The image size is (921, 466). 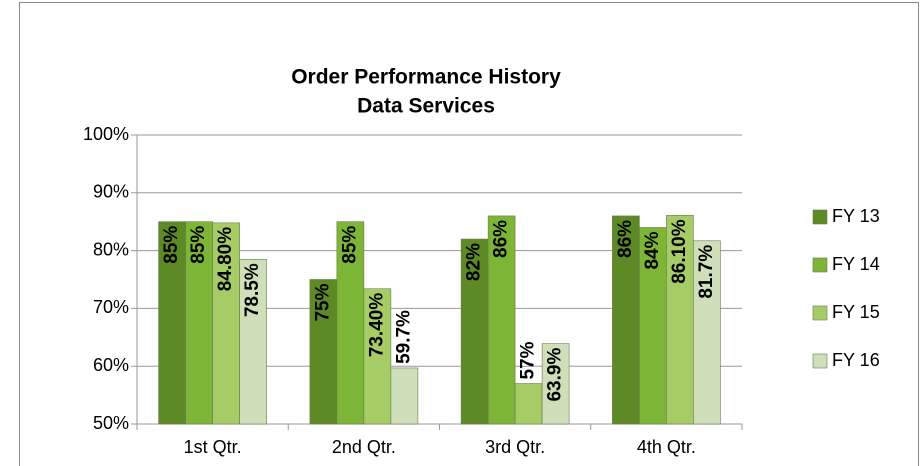 What do you see at coordinates (515, 447) in the screenshot?
I see `x-tick-label: 3rd Qtr.` at bounding box center [515, 447].